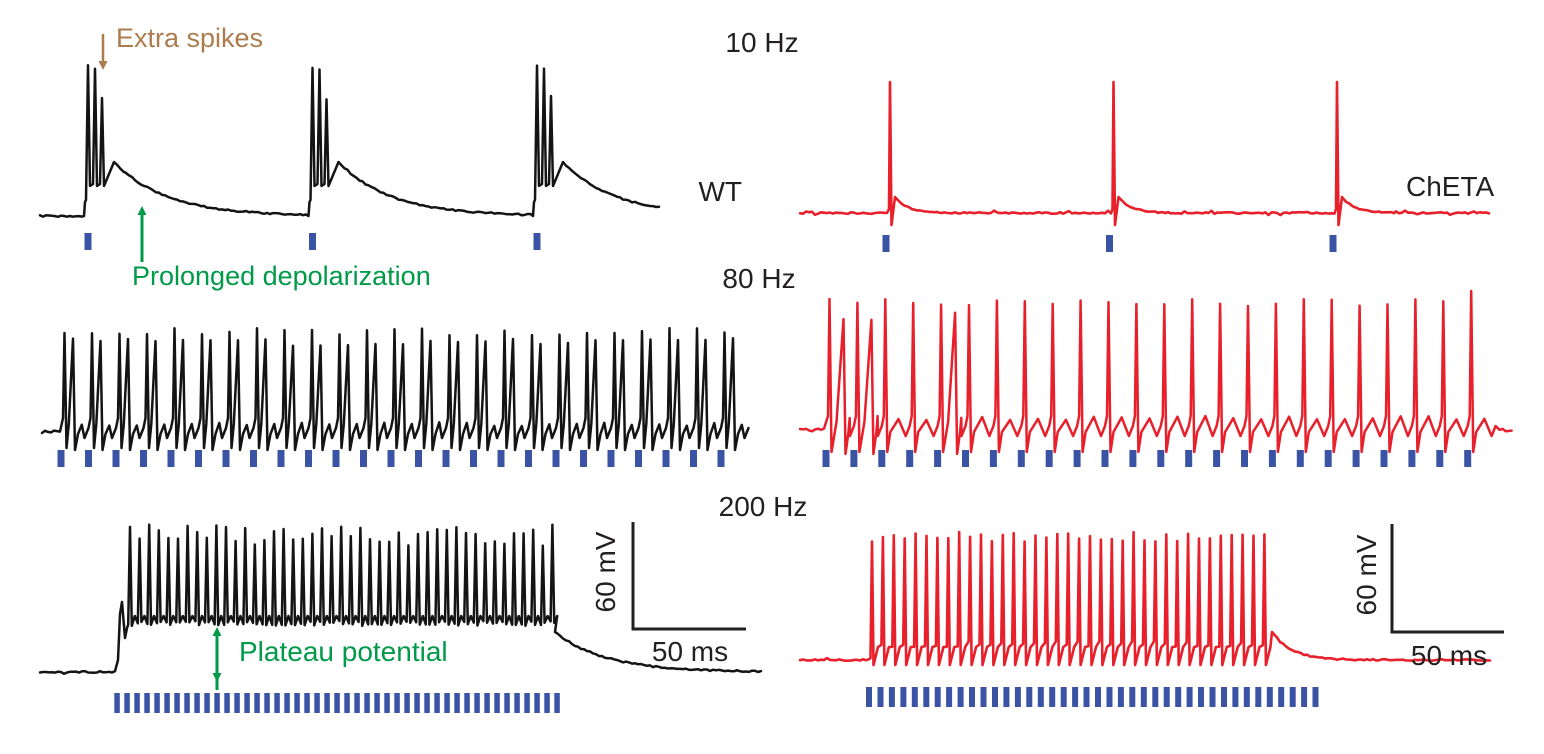 This screenshot has width=1544, height=754. I want to click on scalebar-ms-label-wt: 50 ms, so click(690, 651).